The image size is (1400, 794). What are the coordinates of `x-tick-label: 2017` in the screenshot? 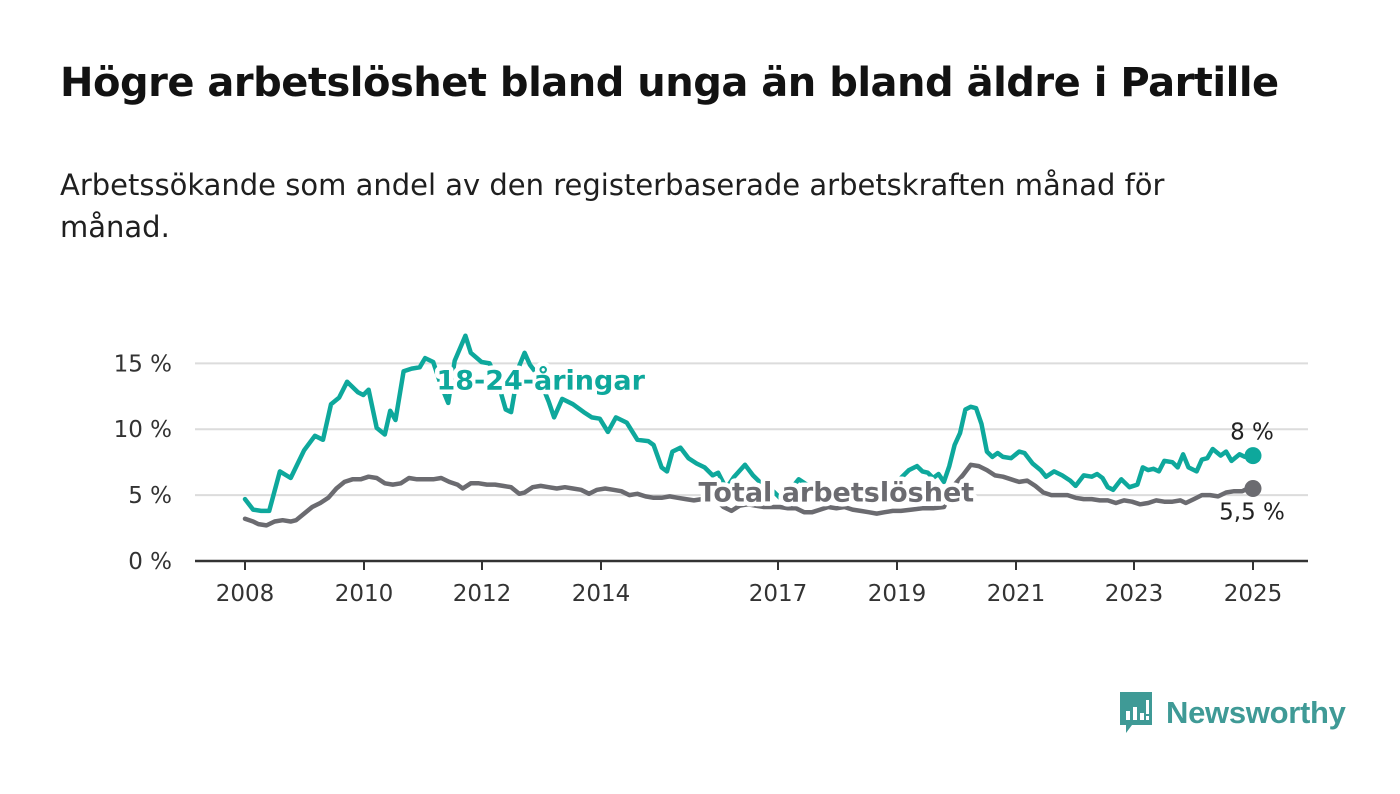 It's located at (778, 594).